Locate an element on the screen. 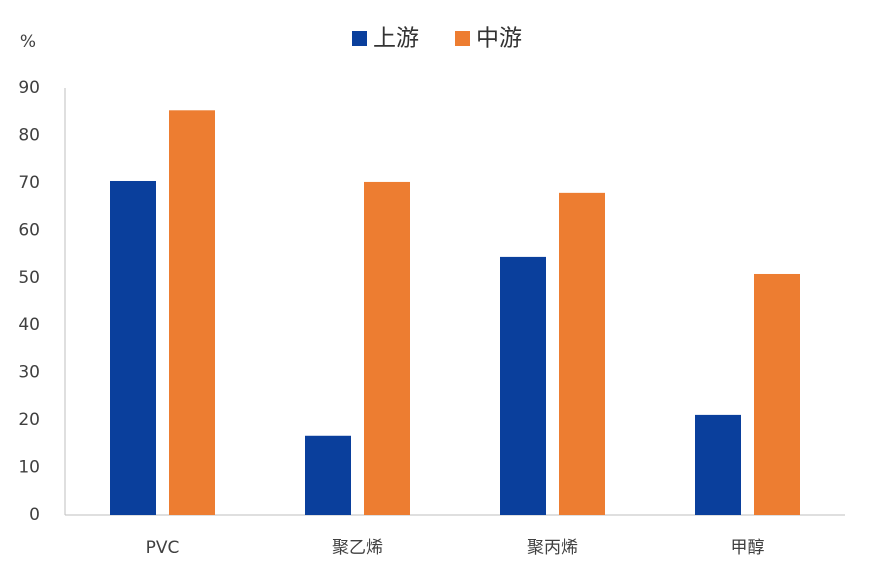 The height and width of the screenshot is (580, 870). y-tick-label: 60 is located at coordinates (29, 230).